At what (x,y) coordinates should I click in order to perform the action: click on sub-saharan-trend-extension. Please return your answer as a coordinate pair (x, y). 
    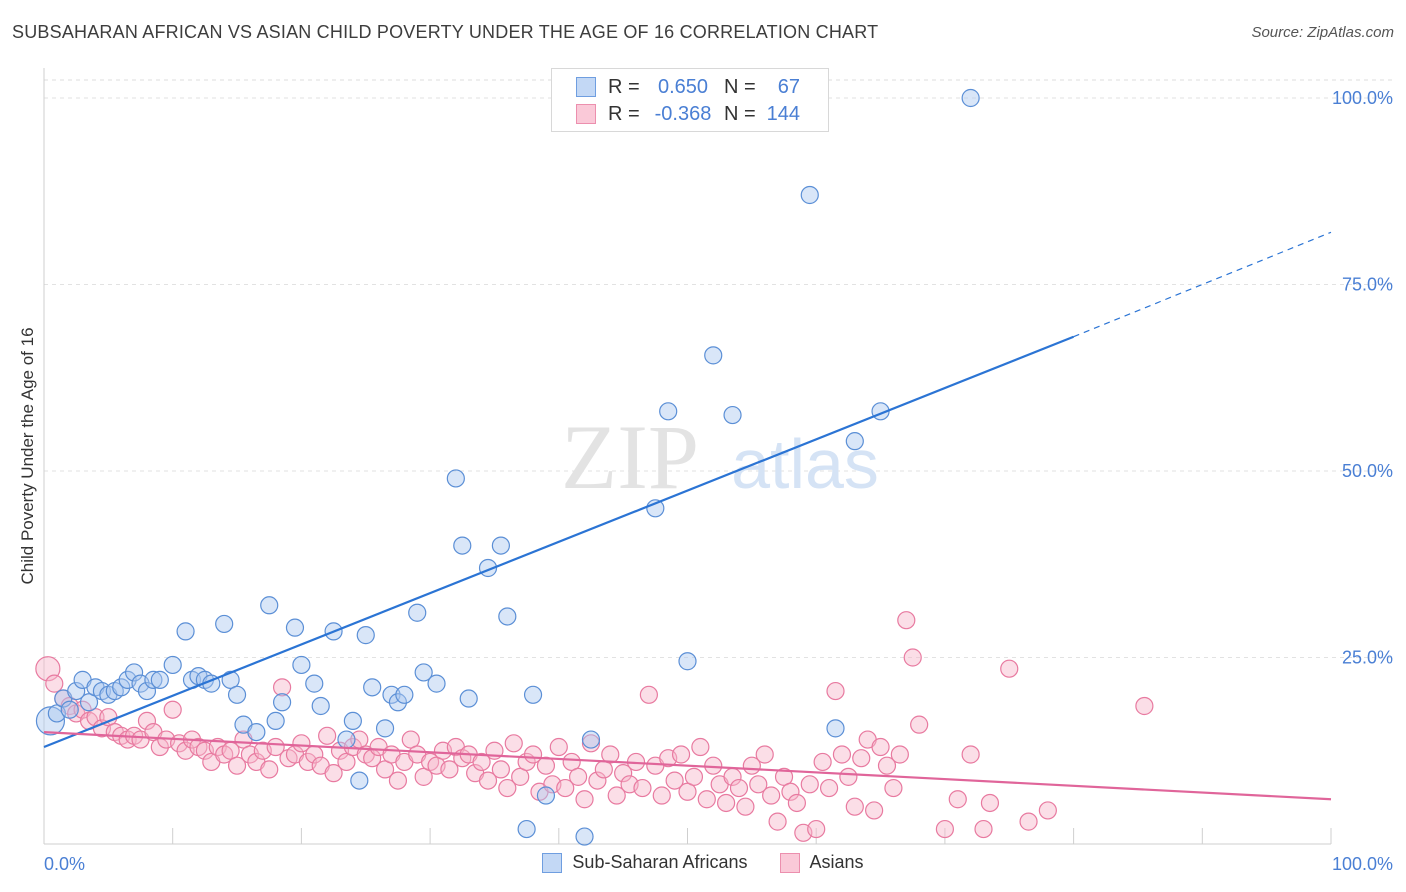
    Looking at the image, I should click on (1202, 284).